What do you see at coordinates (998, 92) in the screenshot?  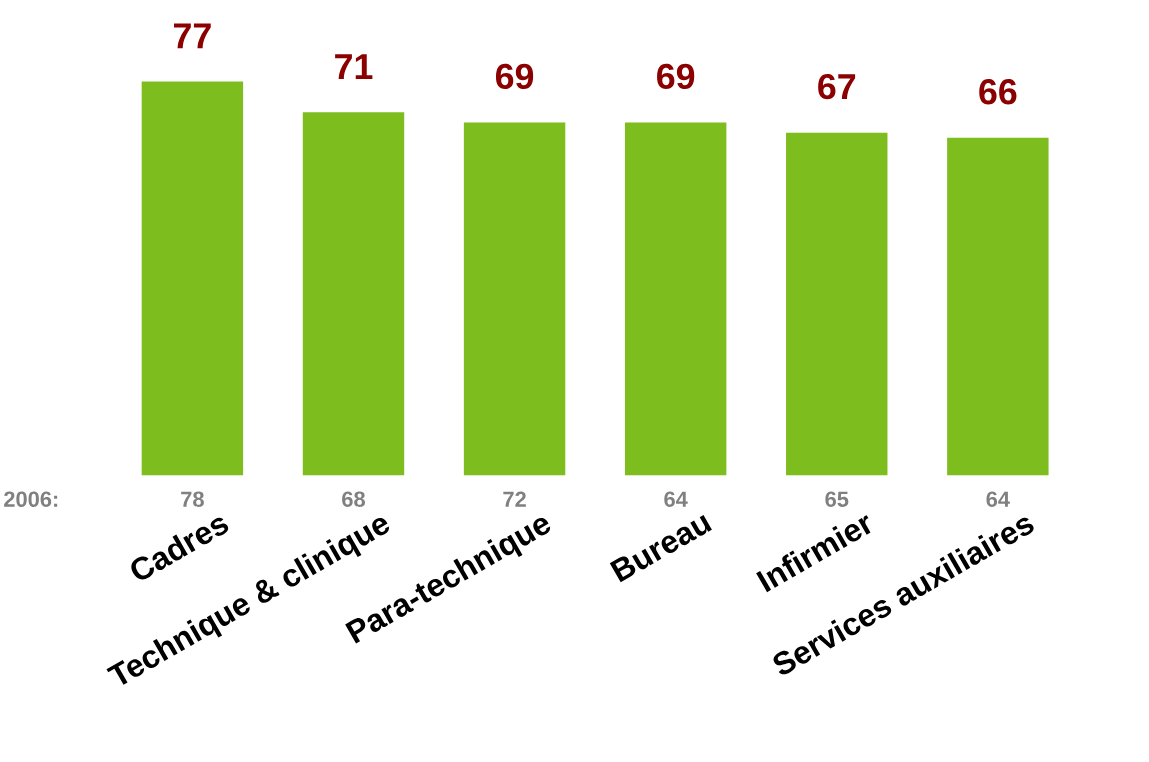 I see `data-label: 66` at bounding box center [998, 92].